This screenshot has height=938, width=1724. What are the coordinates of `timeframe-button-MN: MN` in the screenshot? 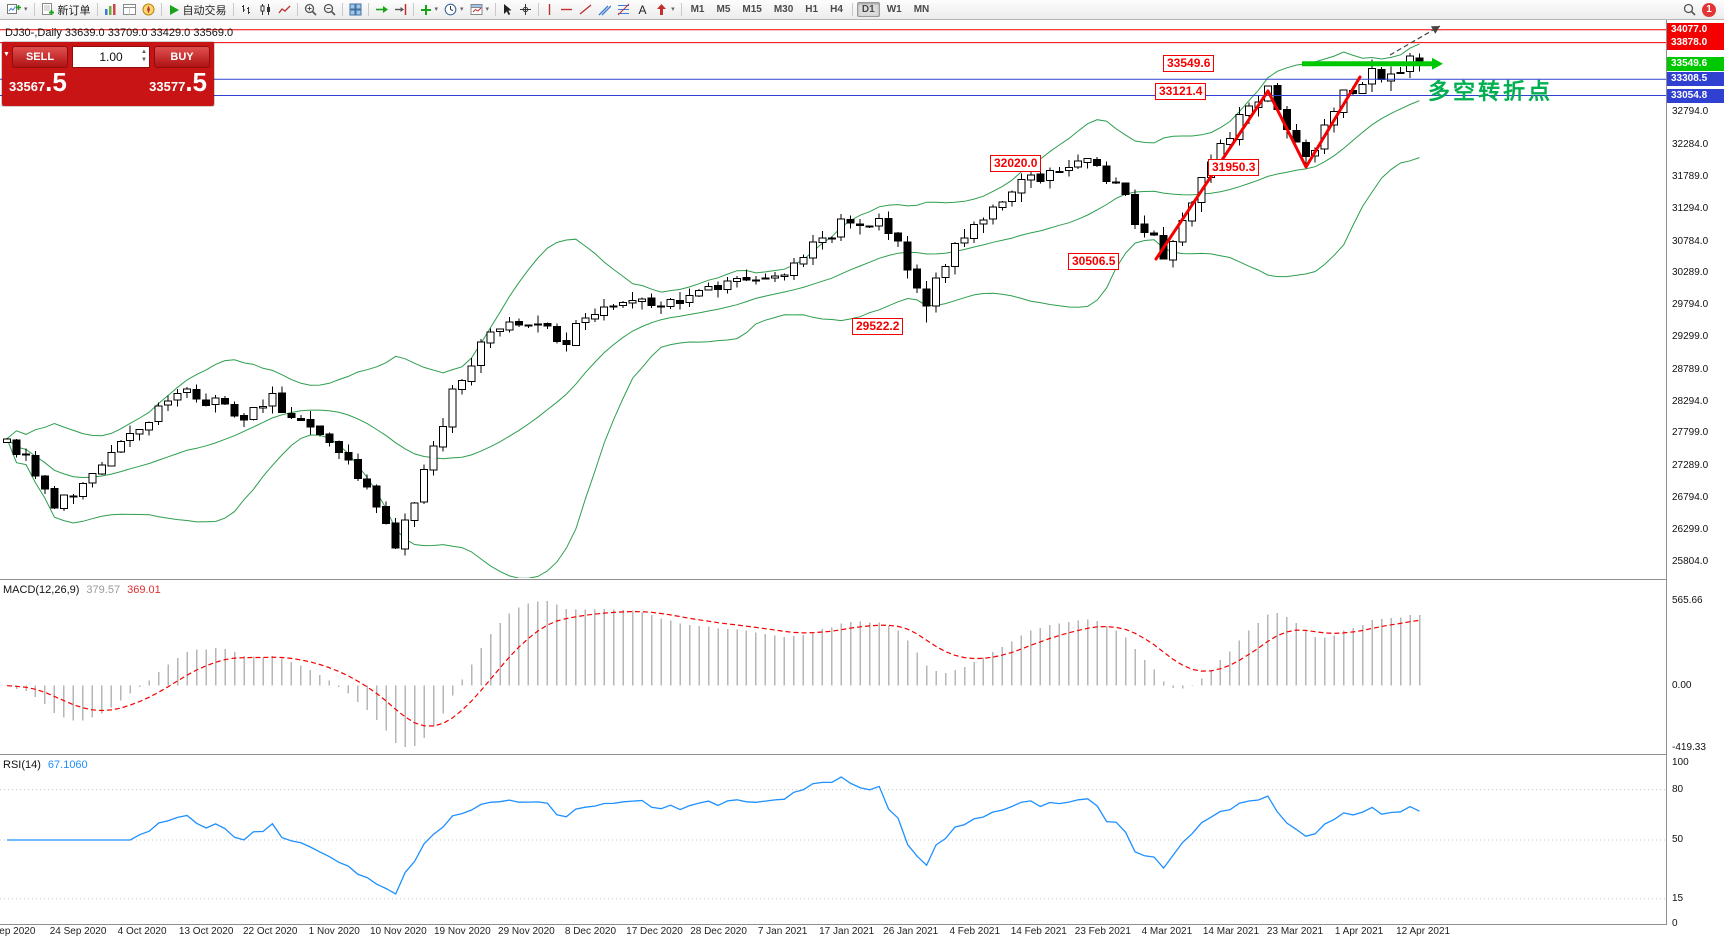 It's located at (921, 9).